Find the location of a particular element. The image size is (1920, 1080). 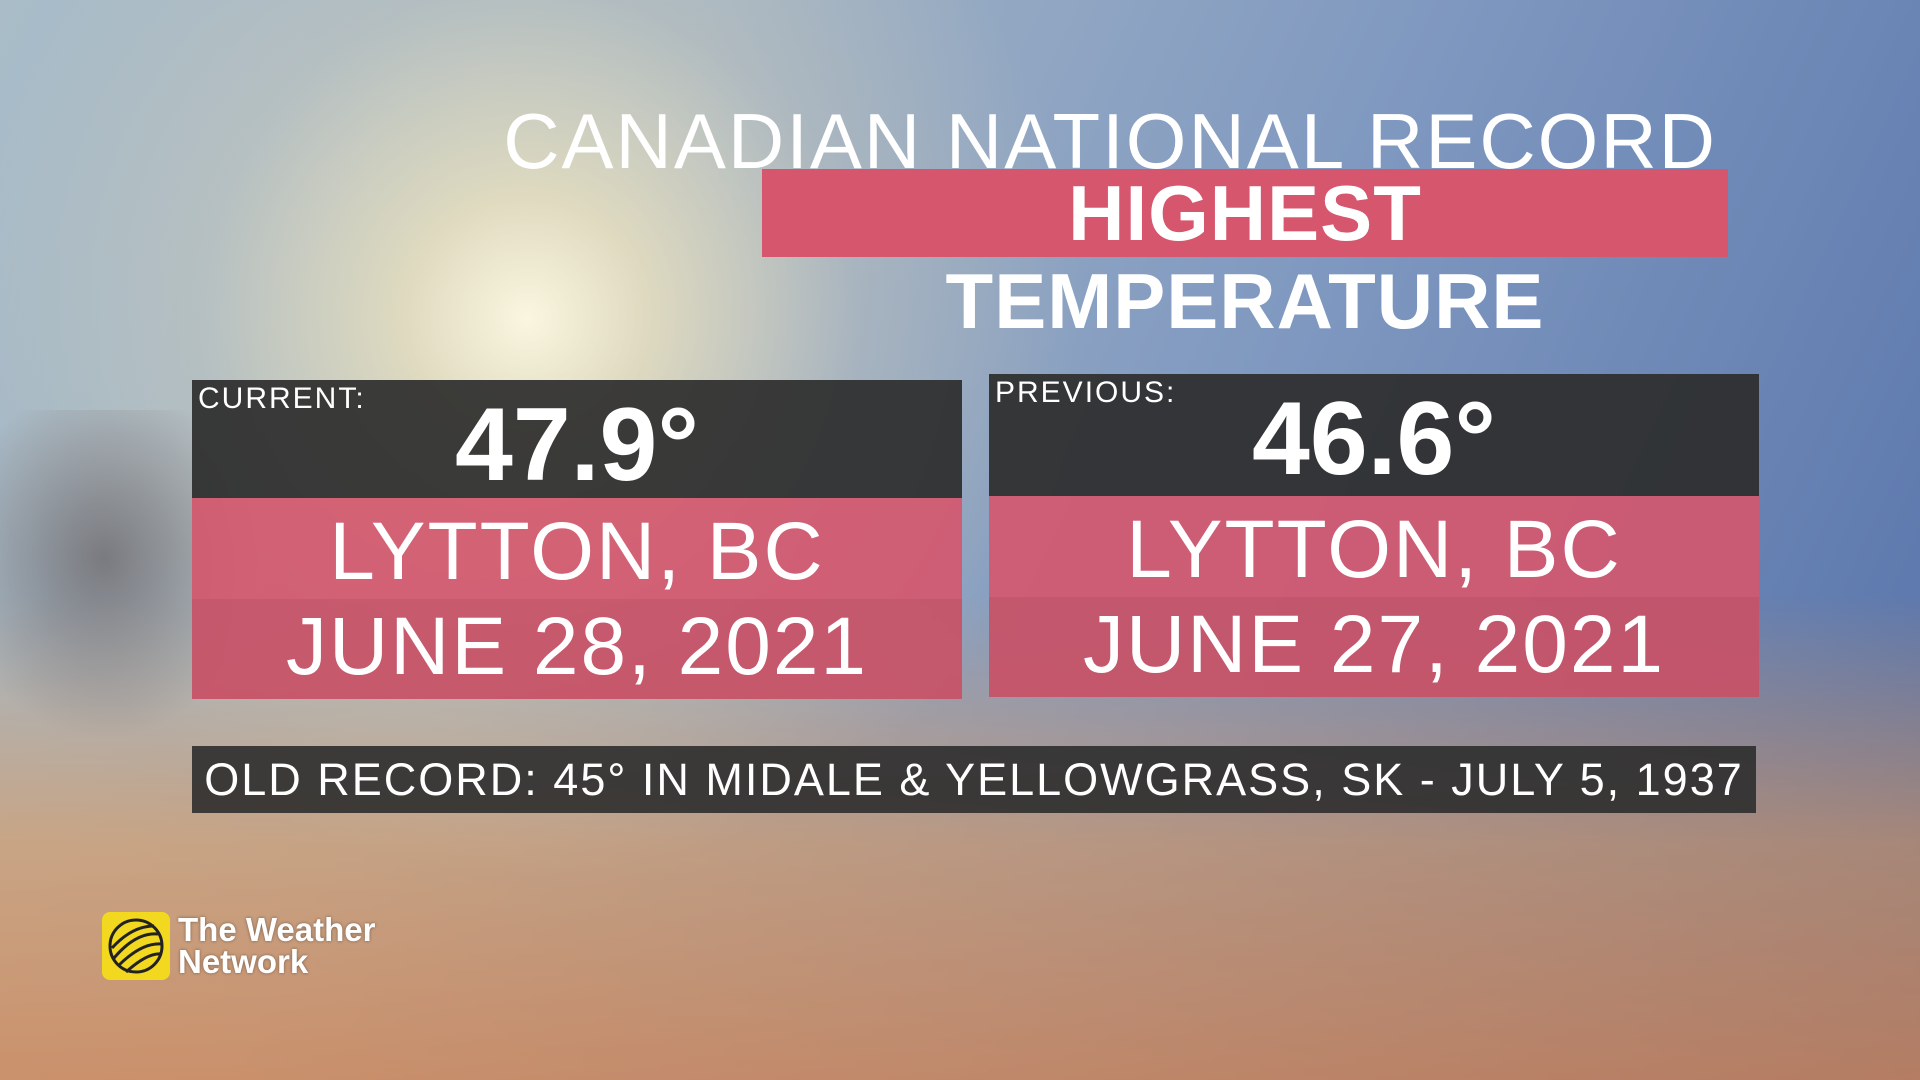

subtitle: HIGHEST TEMPERATURE is located at coordinates (1245, 257).